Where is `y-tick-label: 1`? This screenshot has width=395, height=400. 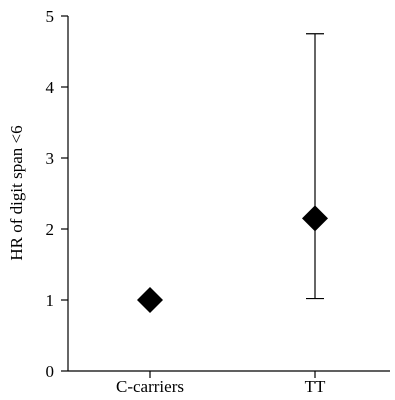 y-tick-label: 1 is located at coordinates (50, 300).